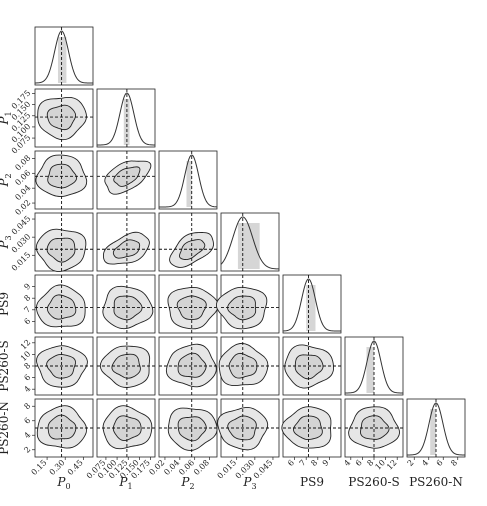 The width and height of the screenshot is (487, 506). What do you see at coordinates (53, 183) in the screenshot?
I see `panel-P2-vs-P0: 0.020.040.060.08` at bounding box center [53, 183].